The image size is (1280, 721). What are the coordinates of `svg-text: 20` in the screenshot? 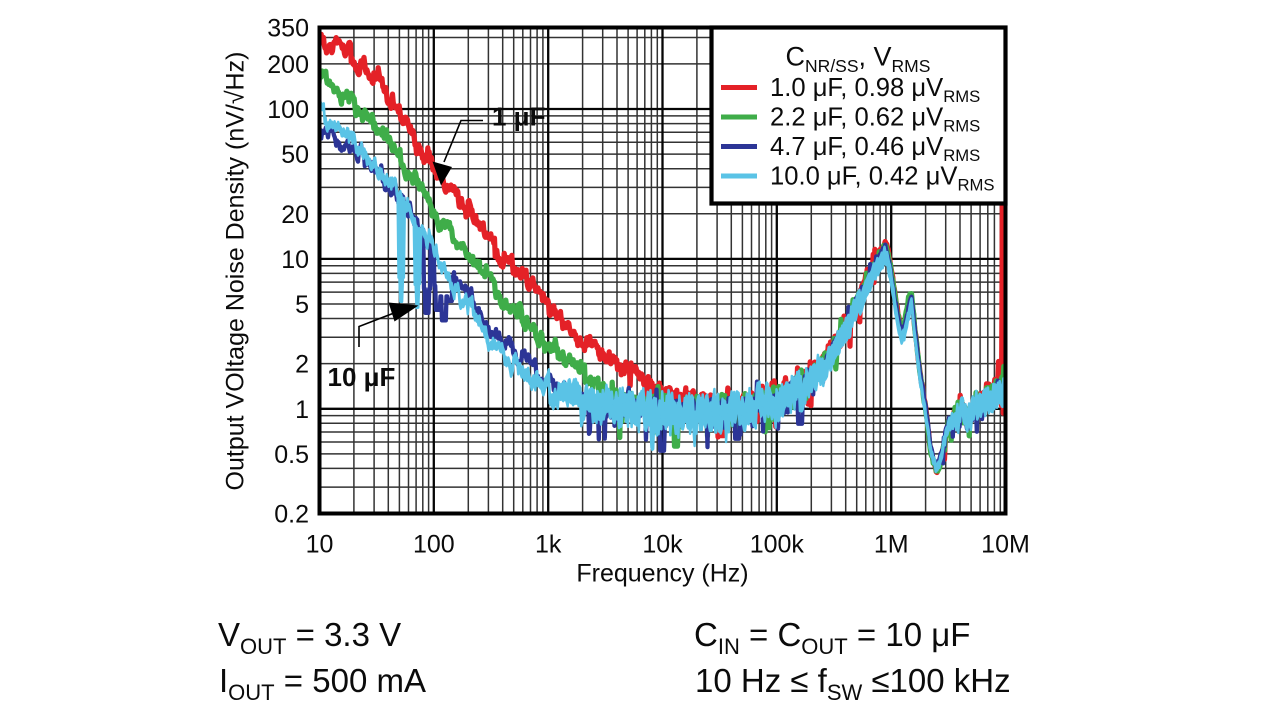 It's located at (295, 215).